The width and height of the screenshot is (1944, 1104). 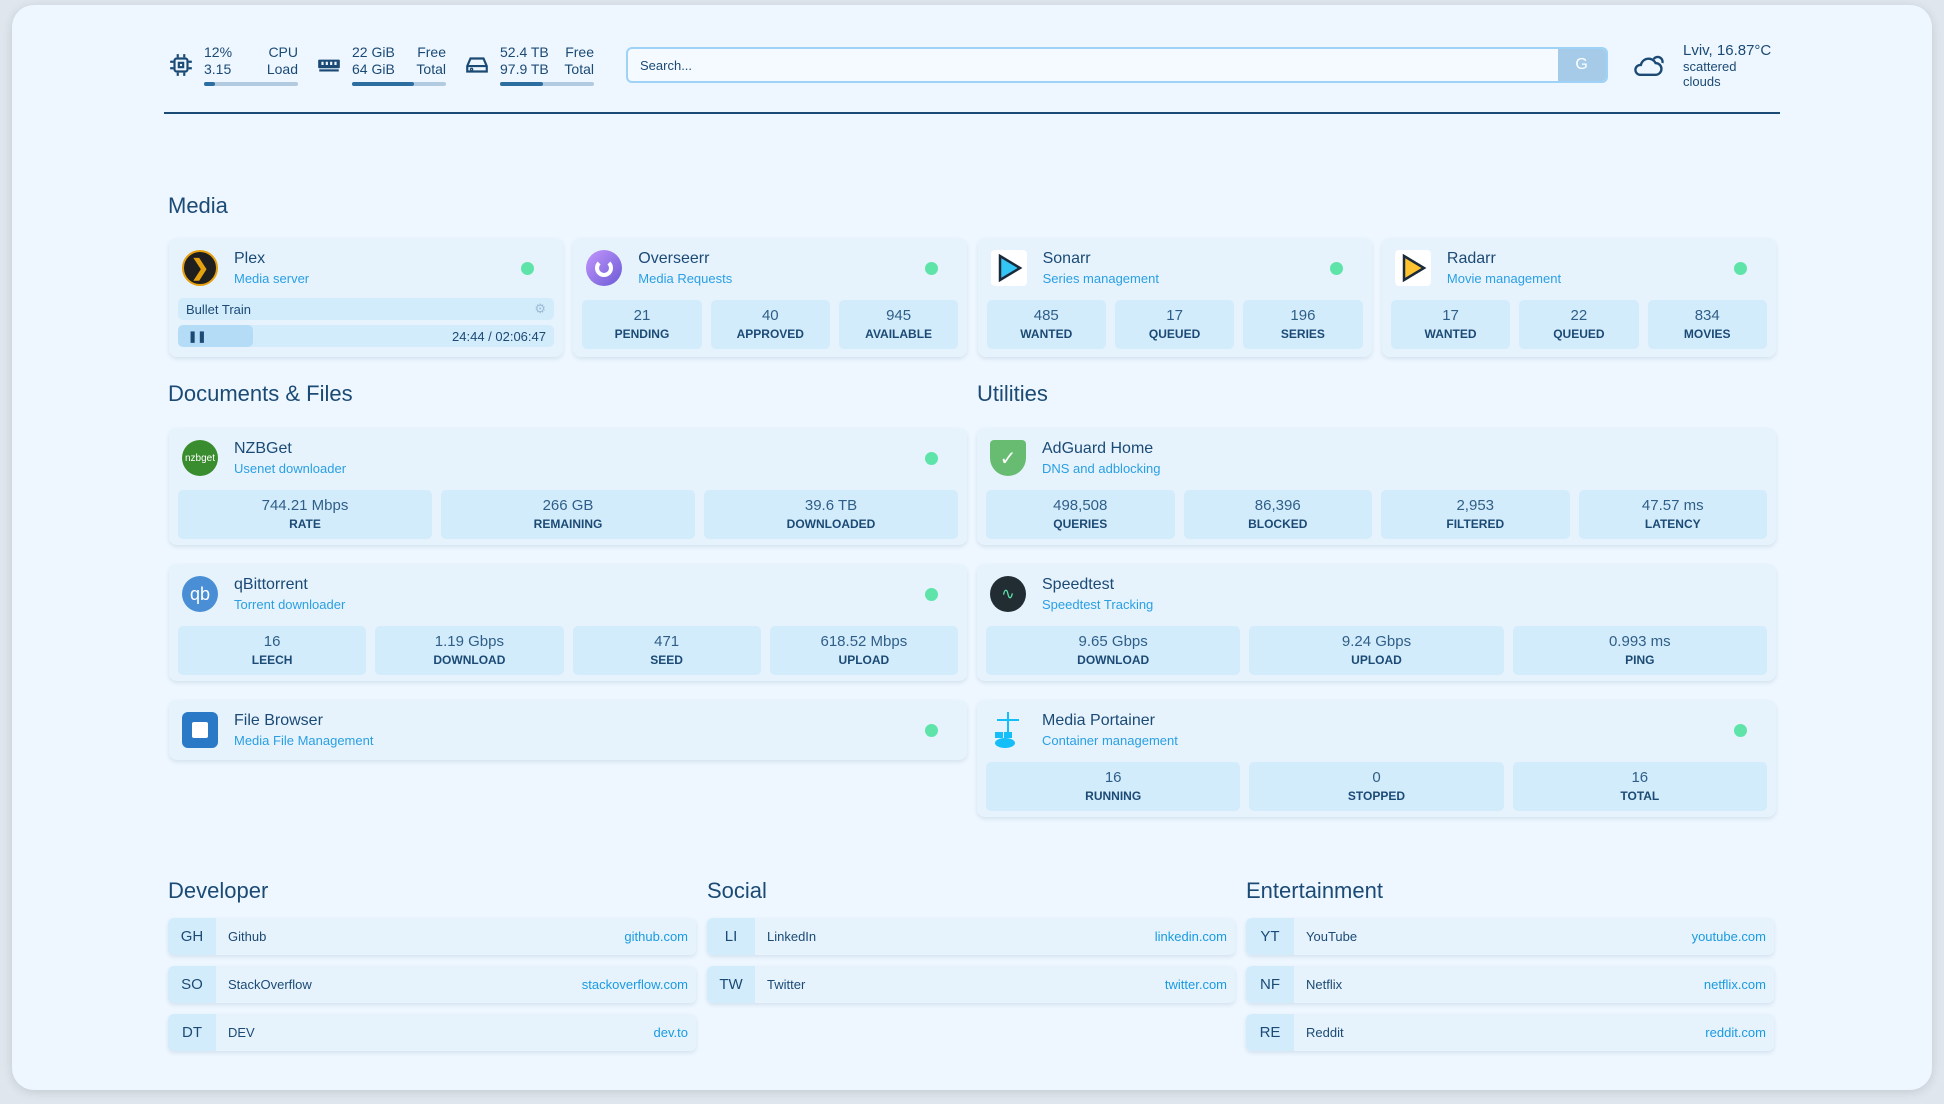 I want to click on sonarr-logo-icon, so click(x=1008, y=268).